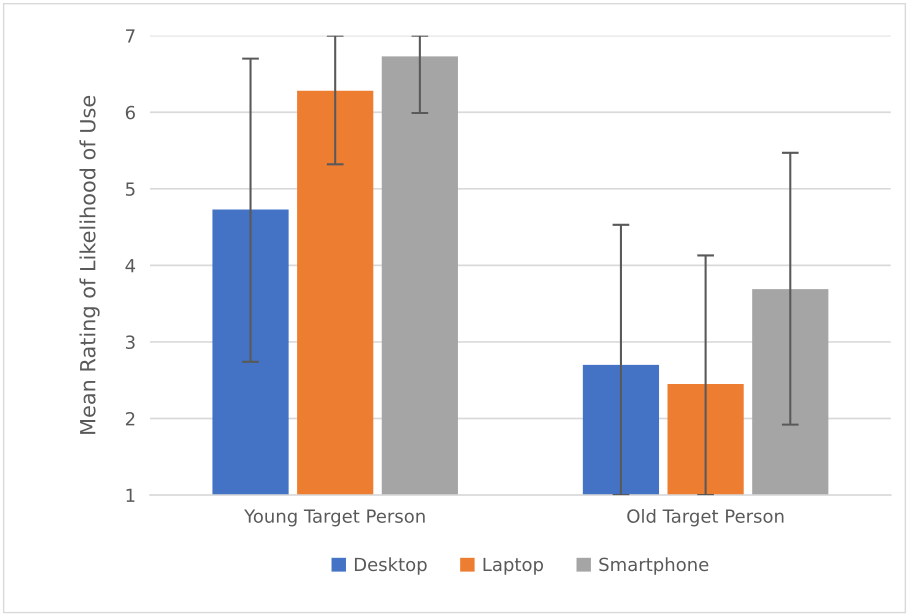 This screenshot has height=615, width=909. I want to click on legend-label: Desktop, so click(390, 566).